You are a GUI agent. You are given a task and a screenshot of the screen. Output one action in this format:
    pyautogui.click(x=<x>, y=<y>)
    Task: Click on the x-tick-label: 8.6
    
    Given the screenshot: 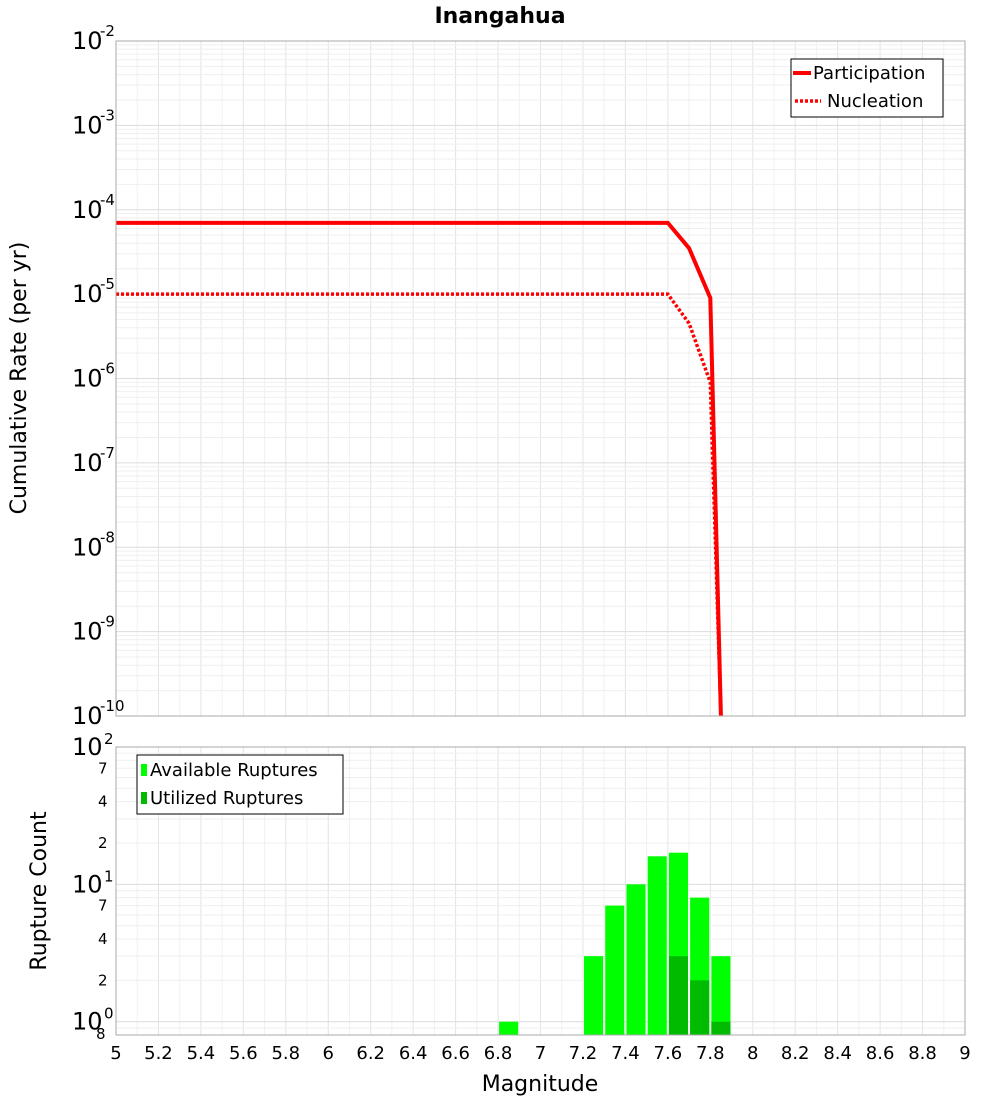 What is the action you would take?
    pyautogui.click(x=880, y=1053)
    